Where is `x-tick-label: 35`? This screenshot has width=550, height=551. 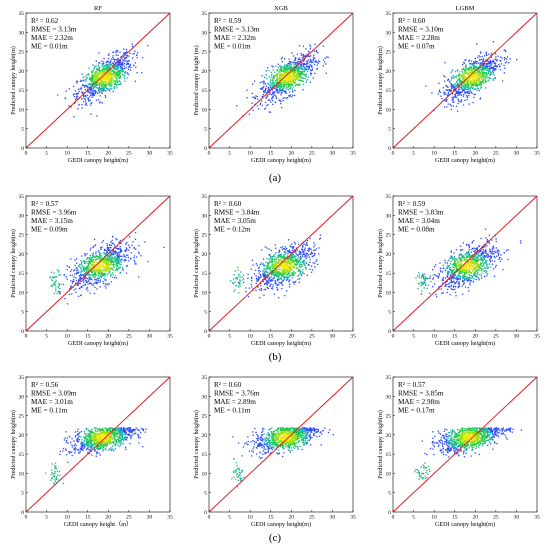 x-tick-label: 35 is located at coordinates (353, 154).